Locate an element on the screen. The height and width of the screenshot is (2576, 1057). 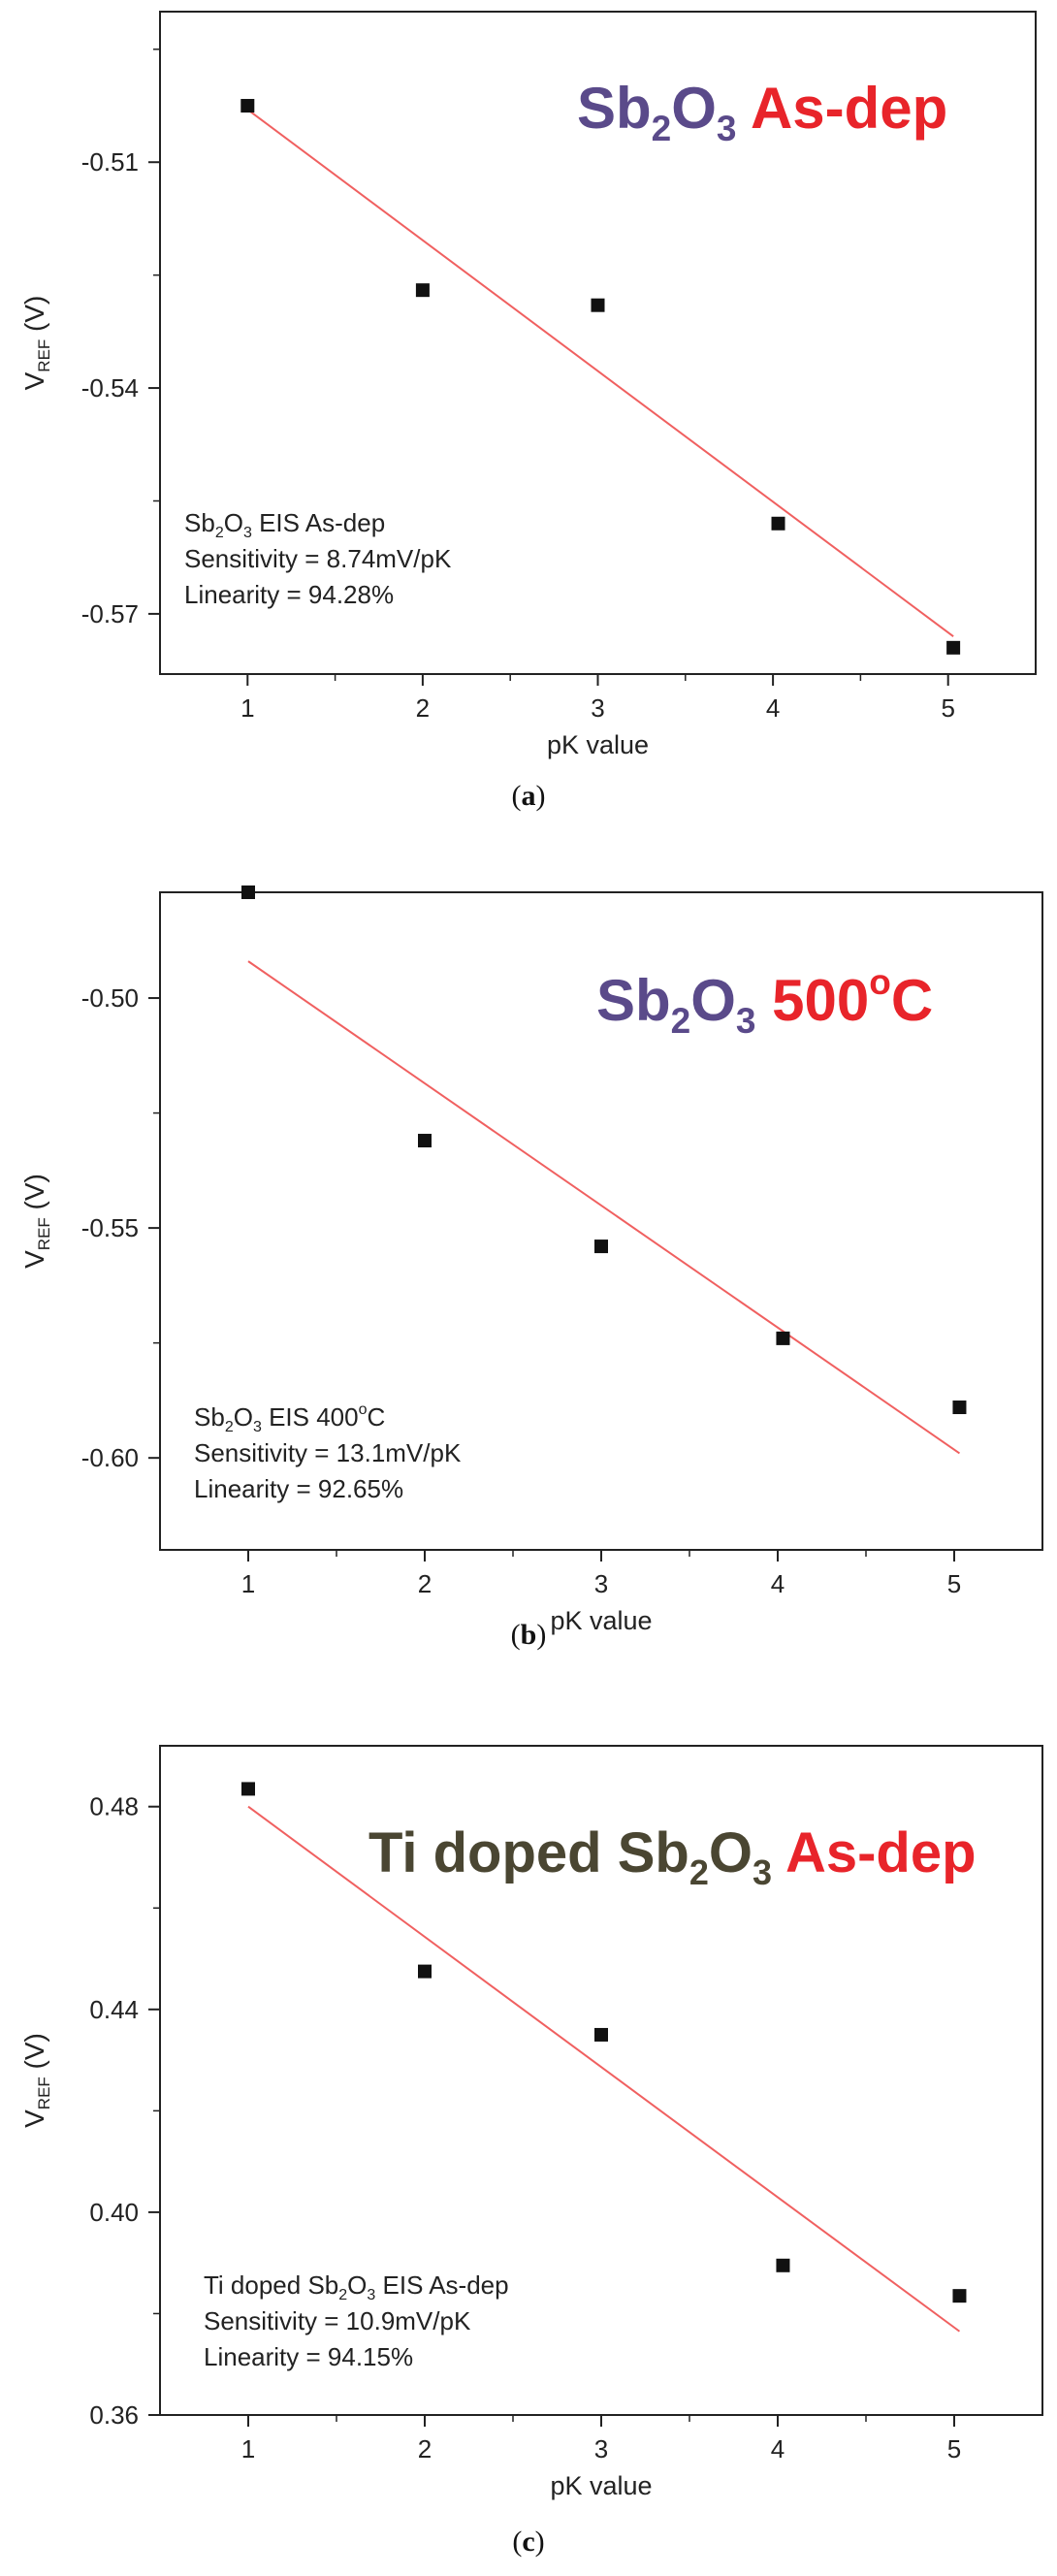
annotation-line-1: Sb2O3 EIS 400oC is located at coordinates (289, 1418).